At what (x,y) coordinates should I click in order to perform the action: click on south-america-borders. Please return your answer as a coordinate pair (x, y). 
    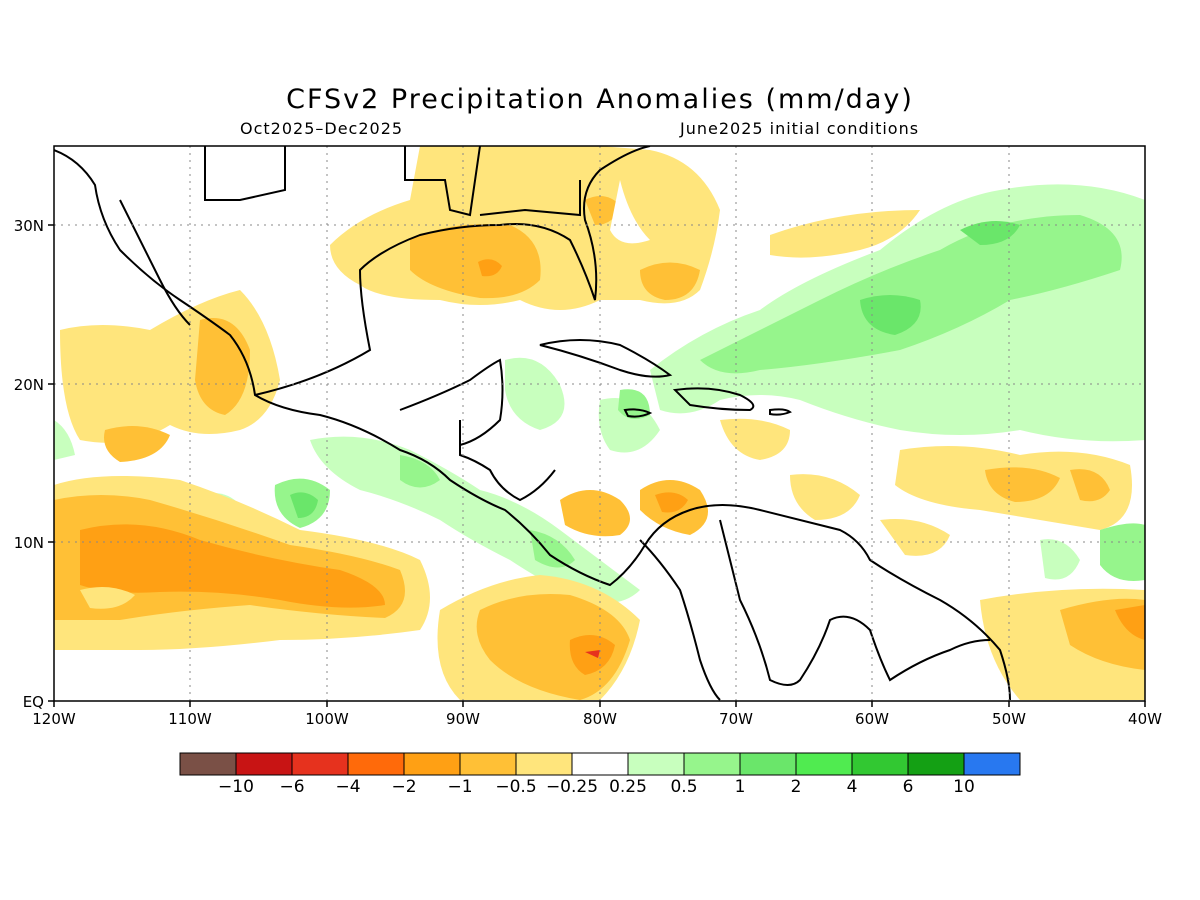
    Looking at the image, I should click on (855, 602).